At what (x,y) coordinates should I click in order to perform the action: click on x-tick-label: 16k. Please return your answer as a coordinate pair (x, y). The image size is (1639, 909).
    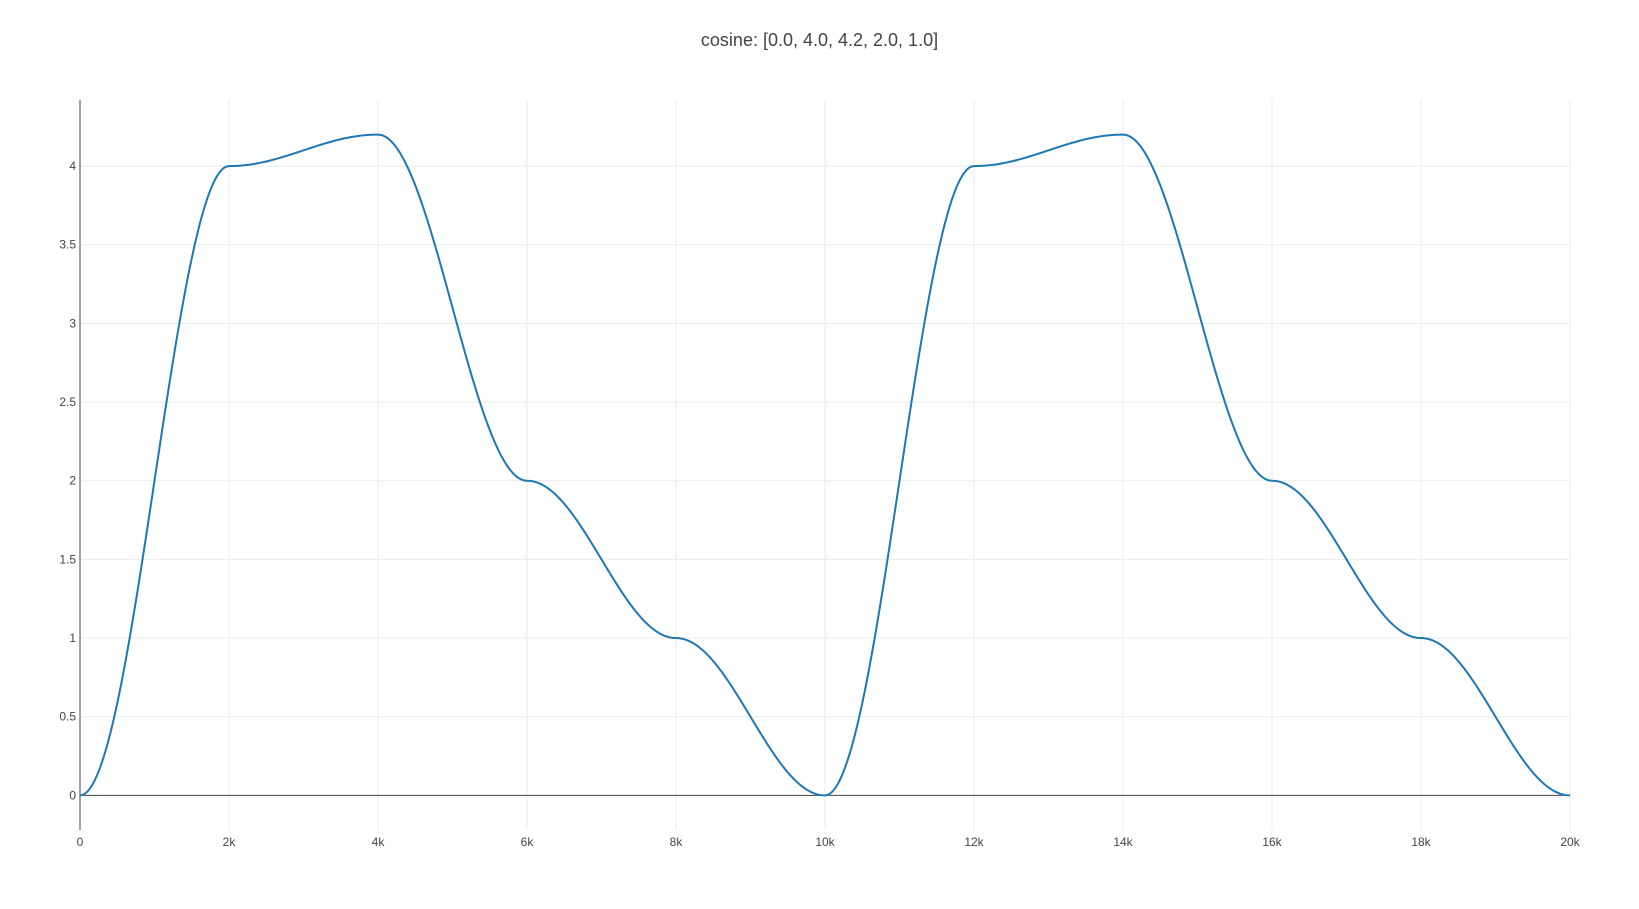
    Looking at the image, I should click on (1272, 842).